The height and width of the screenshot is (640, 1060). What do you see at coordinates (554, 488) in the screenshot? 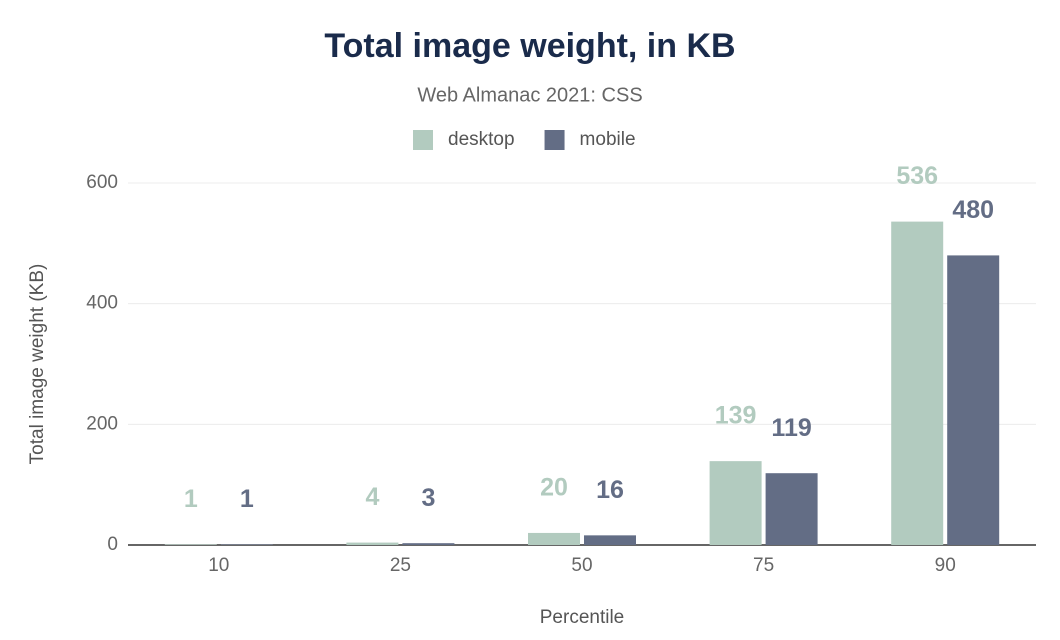
I see `value-label: 20` at bounding box center [554, 488].